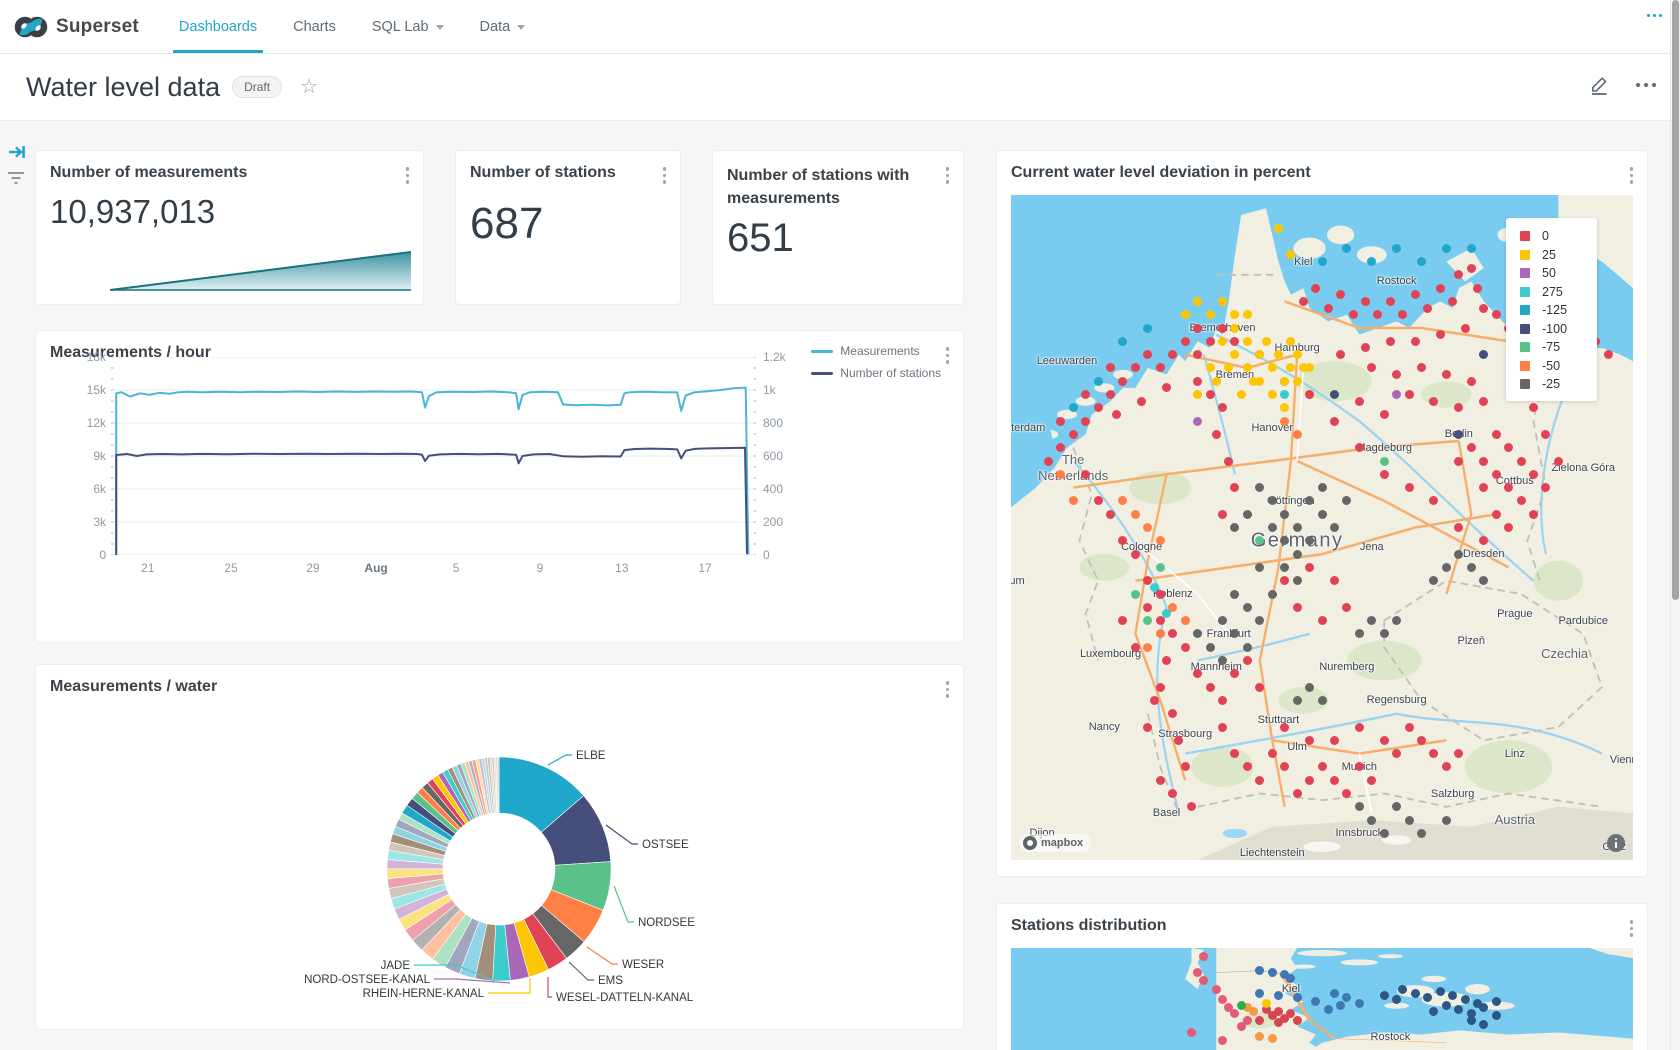 The width and height of the screenshot is (1680, 1050). What do you see at coordinates (17, 152) in the screenshot?
I see `expand-filter-bar-icon` at bounding box center [17, 152].